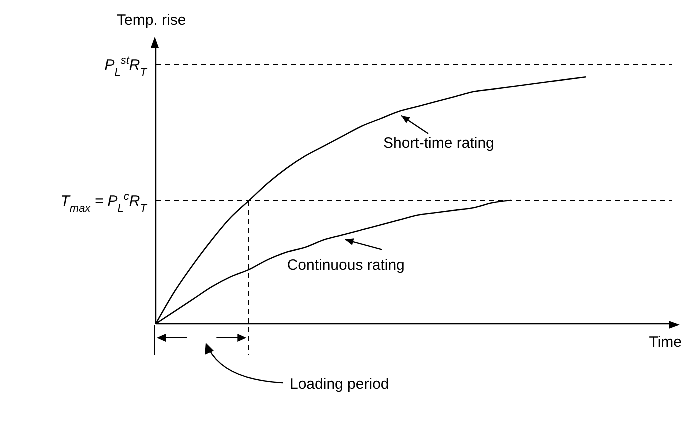 This screenshot has width=683, height=422. I want to click on legend-label: Short-time rating, so click(439, 143).